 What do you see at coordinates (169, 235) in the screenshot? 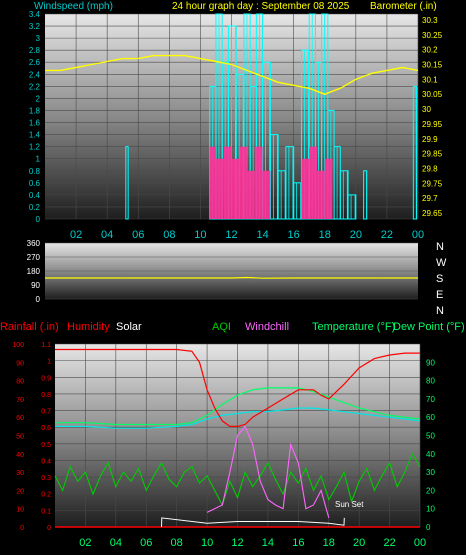
I see `wind-hour-label: 08` at bounding box center [169, 235].